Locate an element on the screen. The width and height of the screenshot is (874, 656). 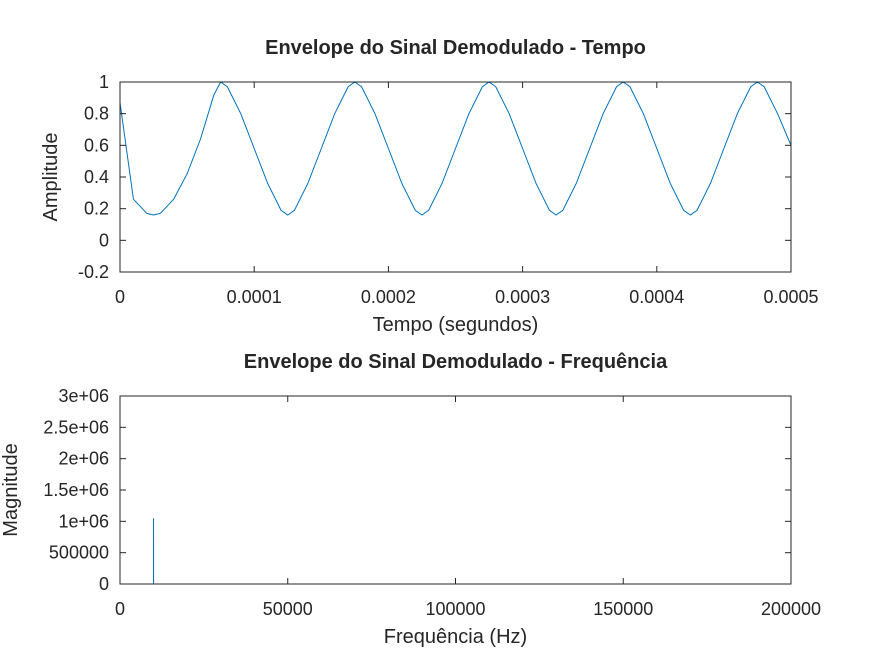
x-tick-label: 0.0005 is located at coordinates (790, 297).